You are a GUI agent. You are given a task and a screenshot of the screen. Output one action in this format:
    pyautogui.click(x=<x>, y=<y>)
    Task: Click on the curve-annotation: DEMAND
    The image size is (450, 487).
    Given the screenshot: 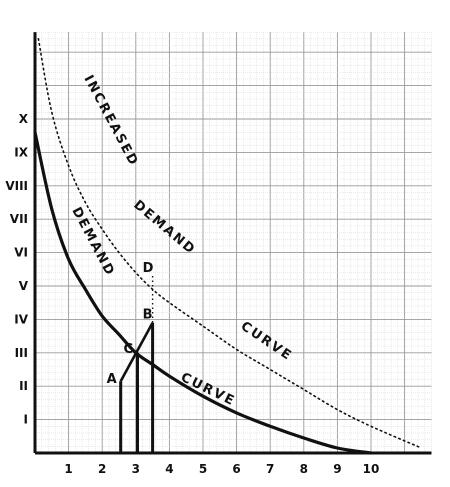 What is the action you would take?
    pyautogui.click(x=164, y=228)
    